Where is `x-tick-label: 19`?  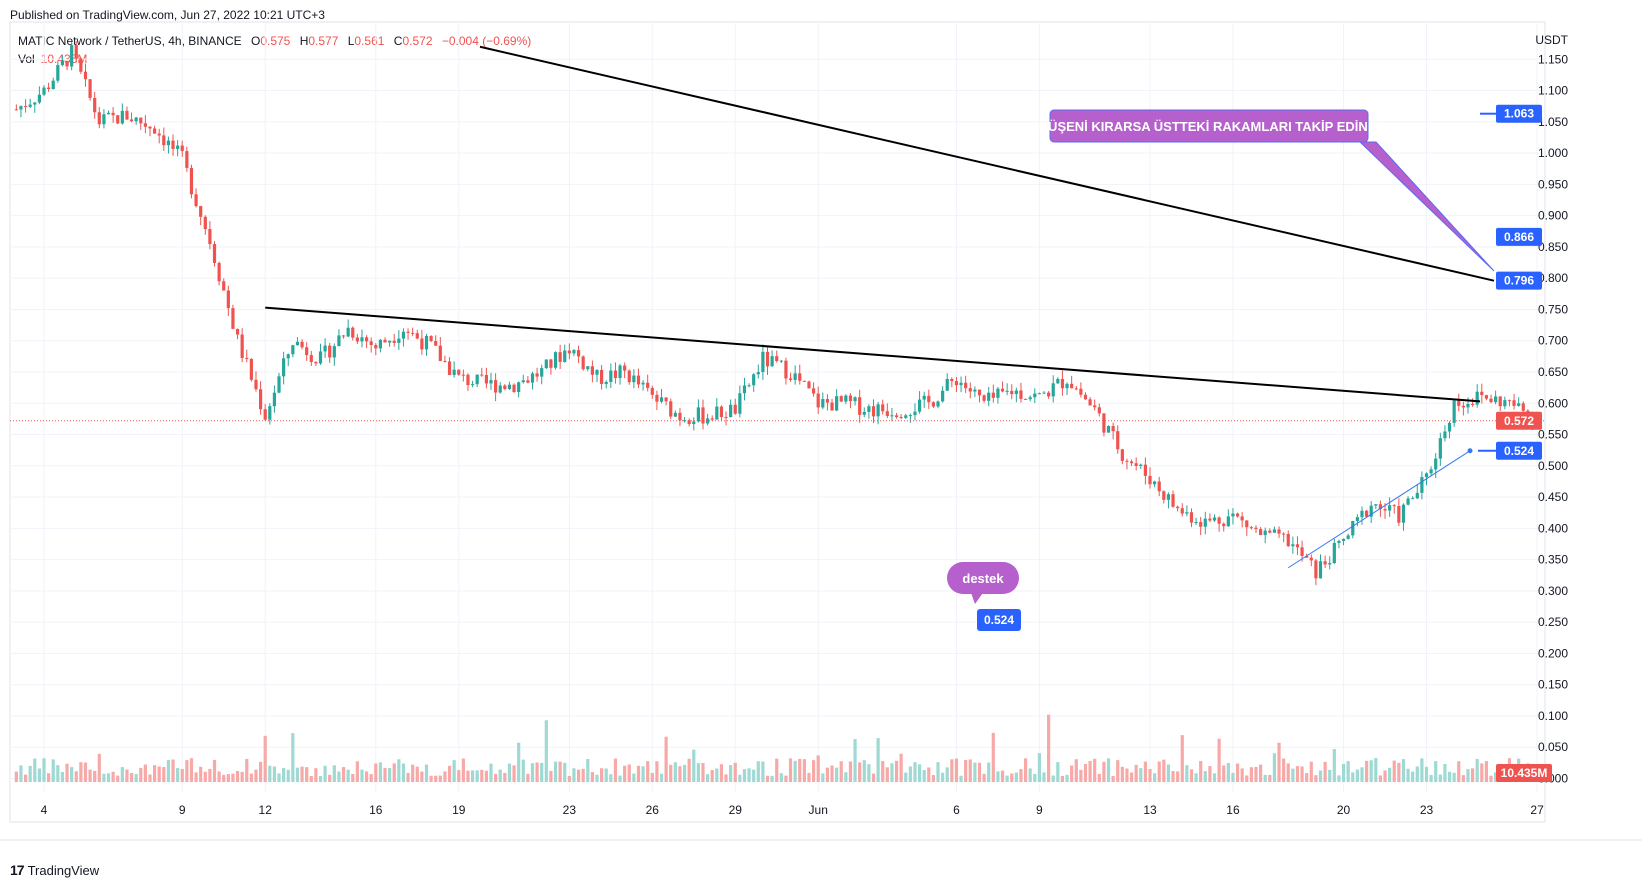
x-tick-label: 19 is located at coordinates (459, 810).